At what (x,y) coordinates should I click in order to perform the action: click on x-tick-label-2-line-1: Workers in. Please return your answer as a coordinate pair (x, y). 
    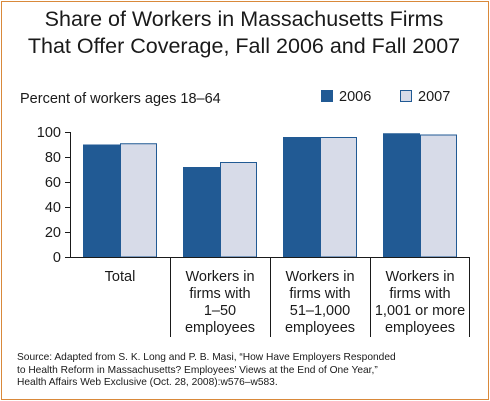
    Looking at the image, I should click on (219, 277).